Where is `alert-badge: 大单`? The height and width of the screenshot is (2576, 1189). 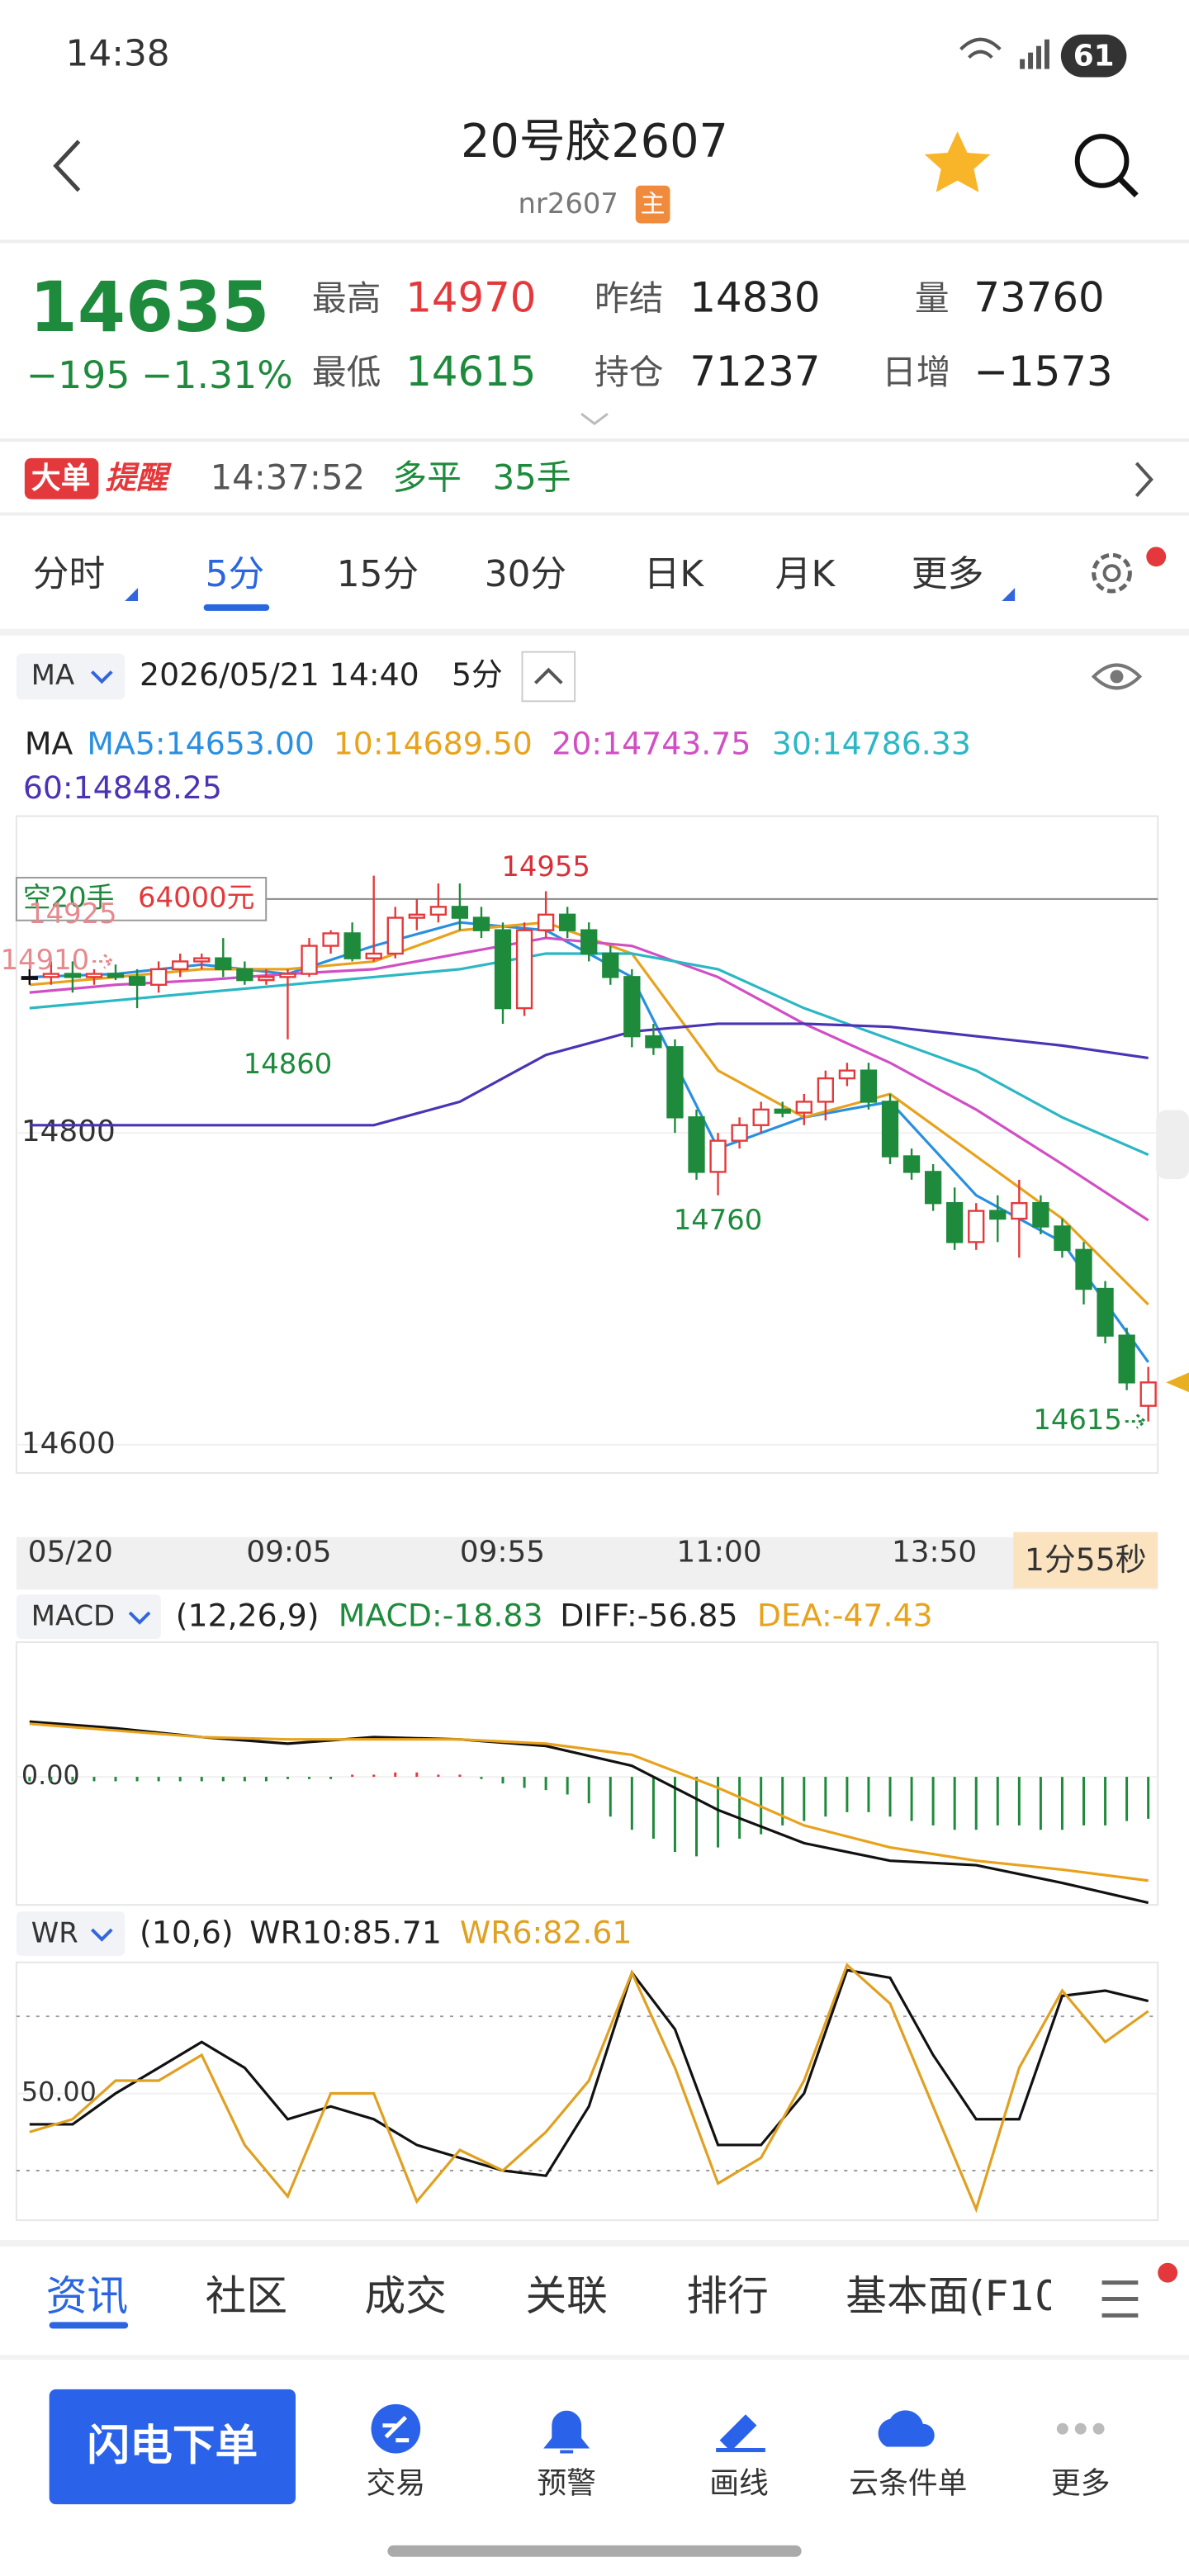
alert-badge: 大单 is located at coordinates (61, 478).